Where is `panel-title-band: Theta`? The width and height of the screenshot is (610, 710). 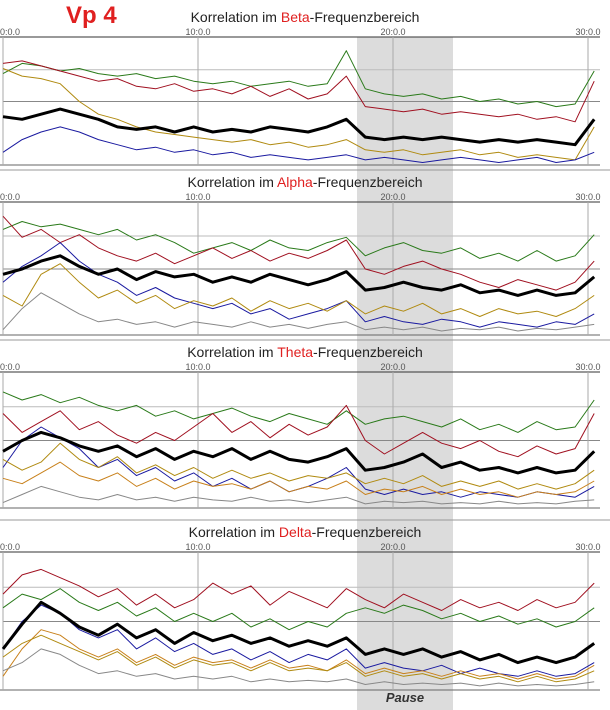 panel-title-band: Theta is located at coordinates (295, 352).